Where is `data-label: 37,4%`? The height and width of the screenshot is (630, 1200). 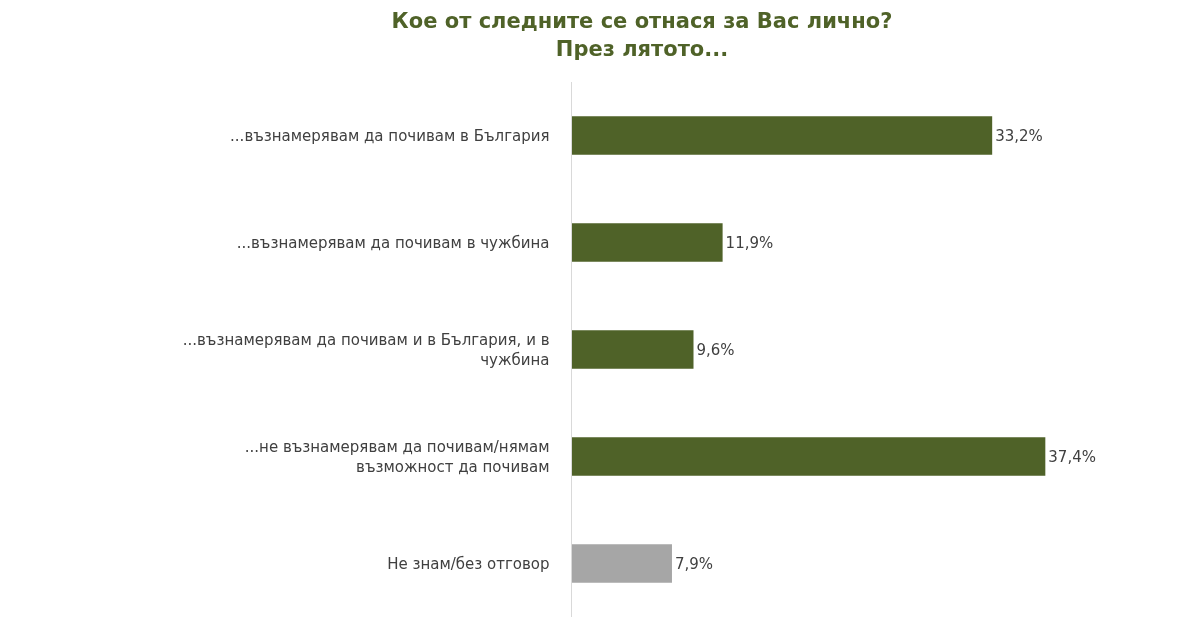
data-label: 37,4% is located at coordinates (1072, 456).